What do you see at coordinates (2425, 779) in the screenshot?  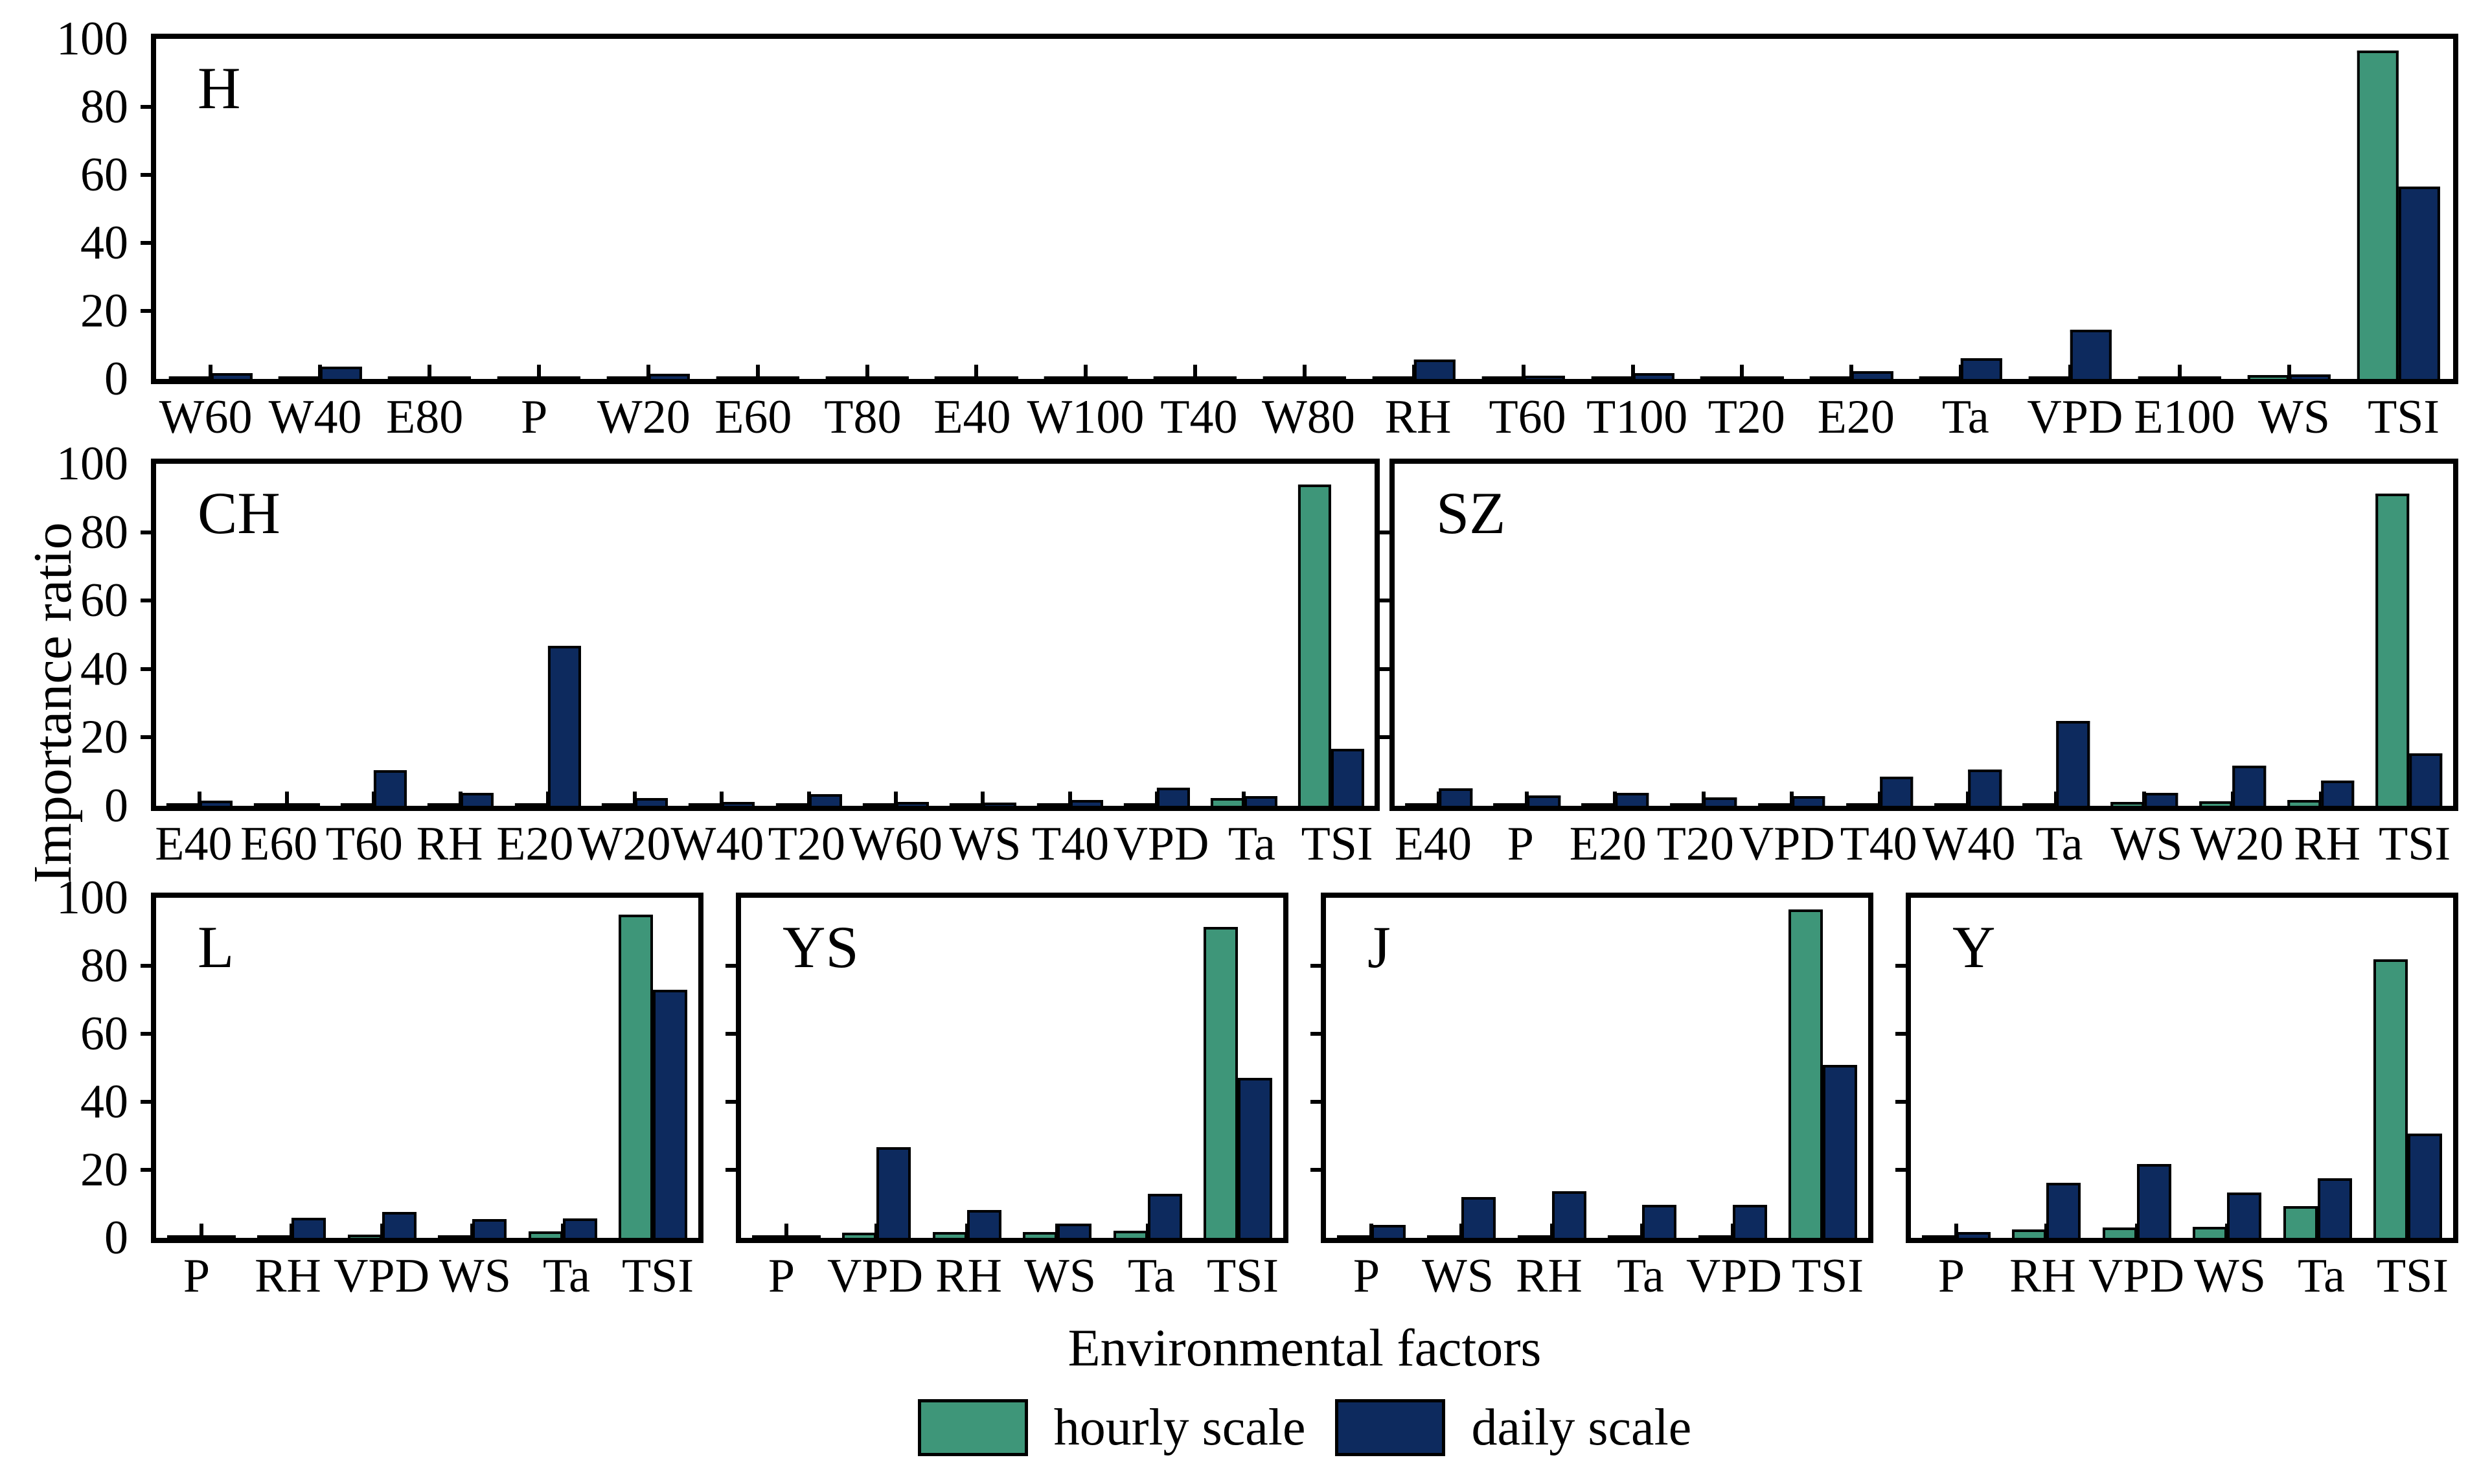 I see `bar-daily-TSI` at bounding box center [2425, 779].